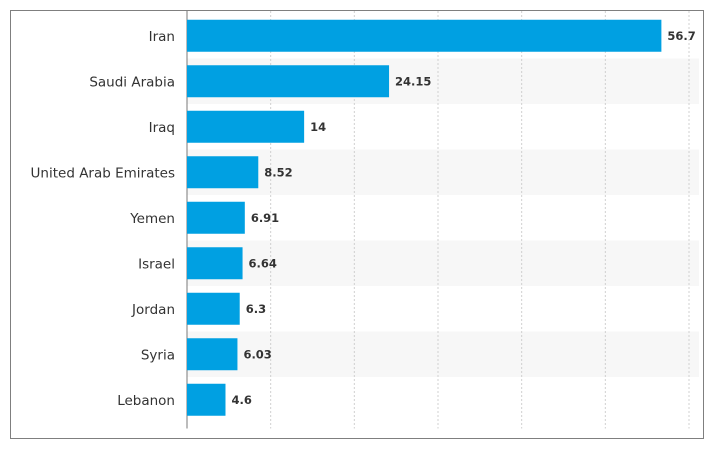  What do you see at coordinates (318, 127) in the screenshot?
I see `value-label: 14` at bounding box center [318, 127].